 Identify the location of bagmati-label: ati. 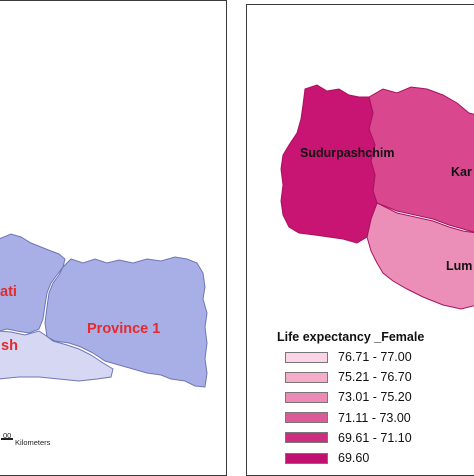
(8, 292).